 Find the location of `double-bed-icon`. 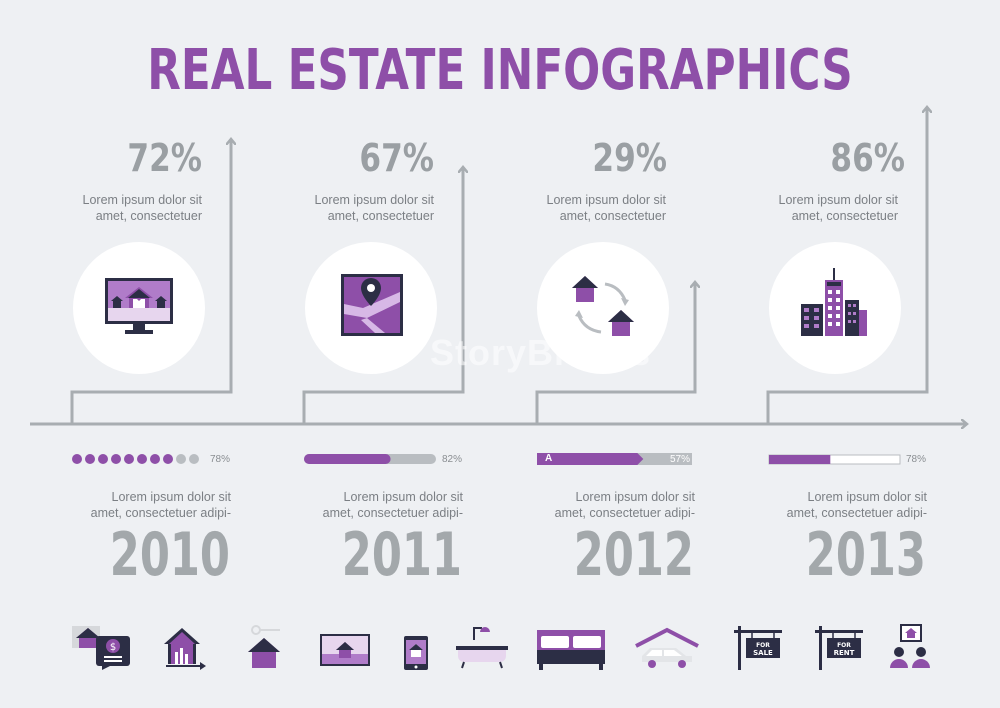

double-bed-icon is located at coordinates (571, 650).